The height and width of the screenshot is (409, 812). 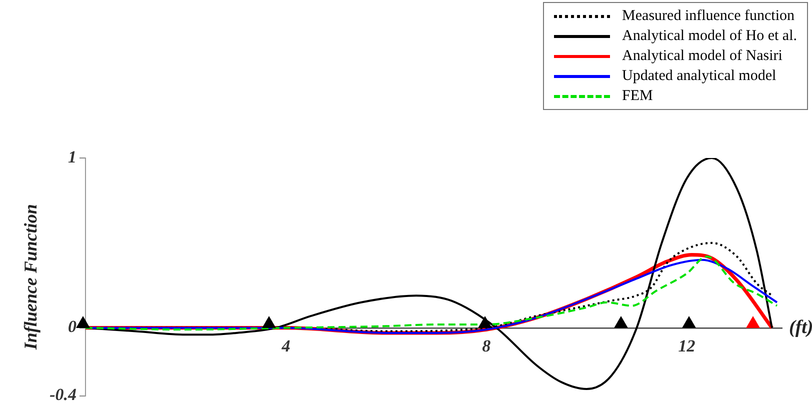 I want to click on y-axis-title: Influence Function, so click(x=30, y=277).